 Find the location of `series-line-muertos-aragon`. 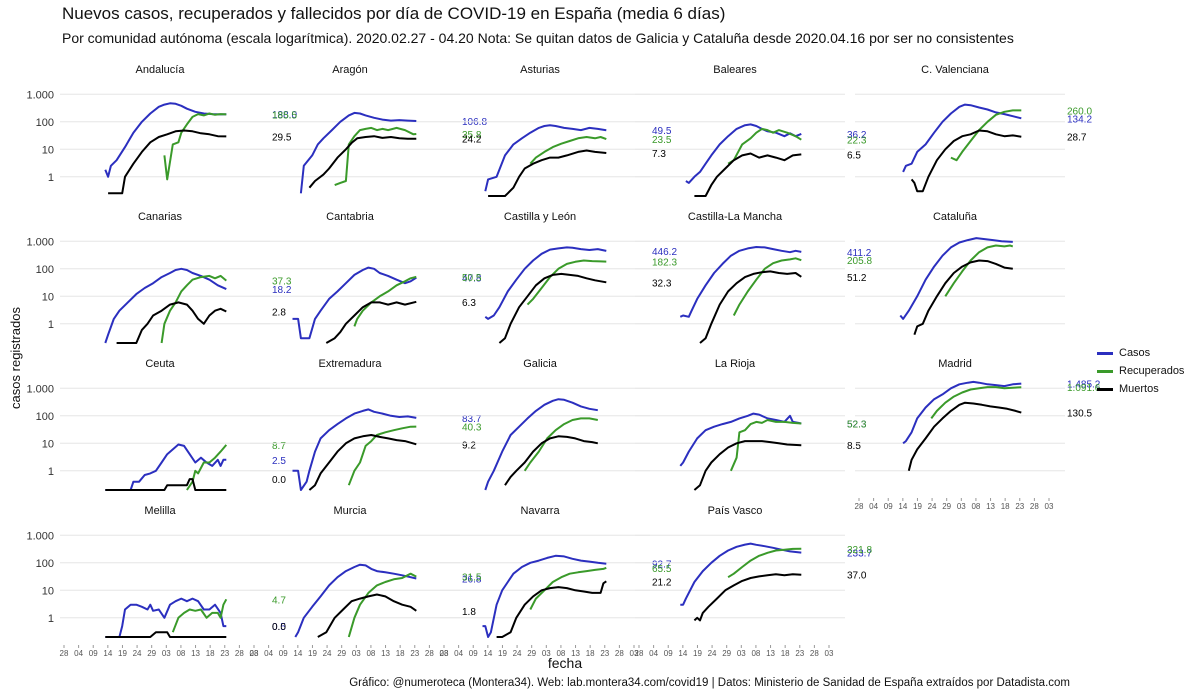

series-line-muertos-aragon is located at coordinates (362, 162).